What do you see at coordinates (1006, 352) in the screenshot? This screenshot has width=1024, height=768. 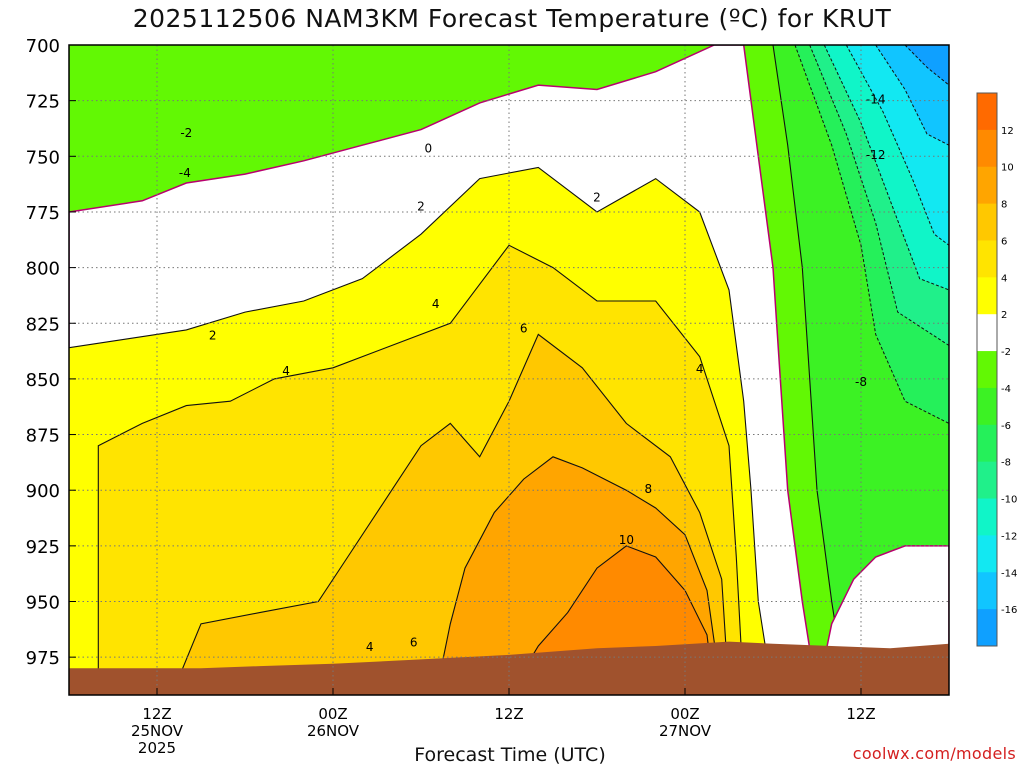 I see `colorbar-label: -2` at bounding box center [1006, 352].